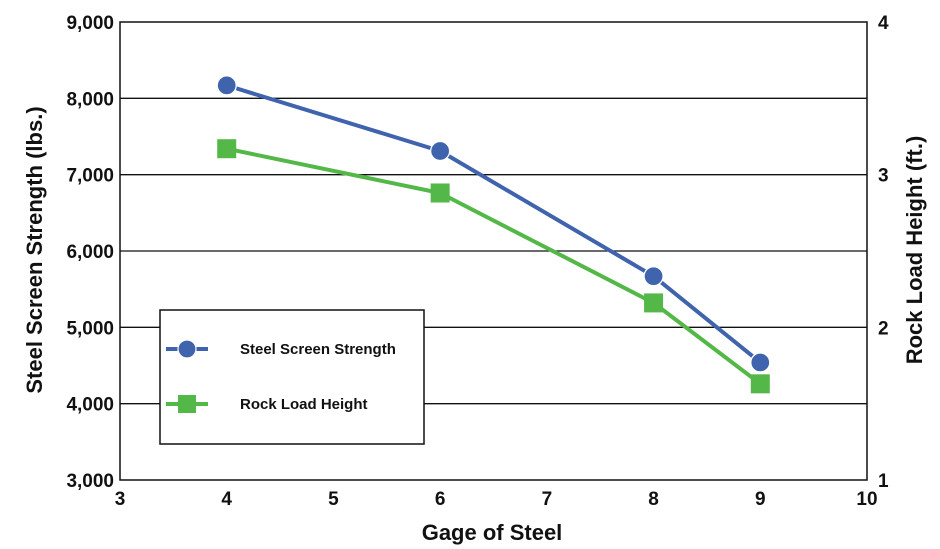  I want to click on x-tick-label: 10, so click(866, 499).